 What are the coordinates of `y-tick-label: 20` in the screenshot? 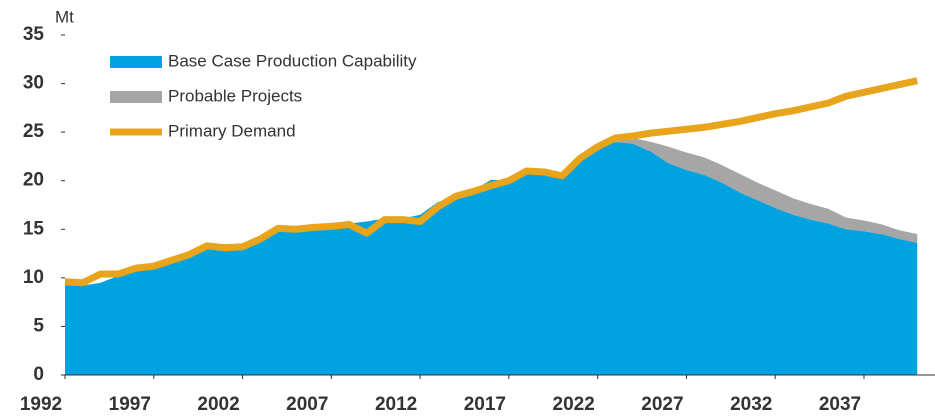 It's located at (33, 180).